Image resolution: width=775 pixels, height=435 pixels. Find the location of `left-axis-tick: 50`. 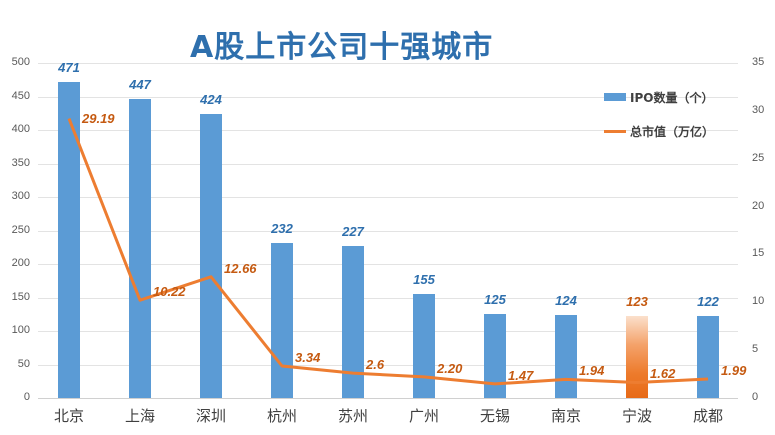

left-axis-tick: 50 is located at coordinates (23, 364).